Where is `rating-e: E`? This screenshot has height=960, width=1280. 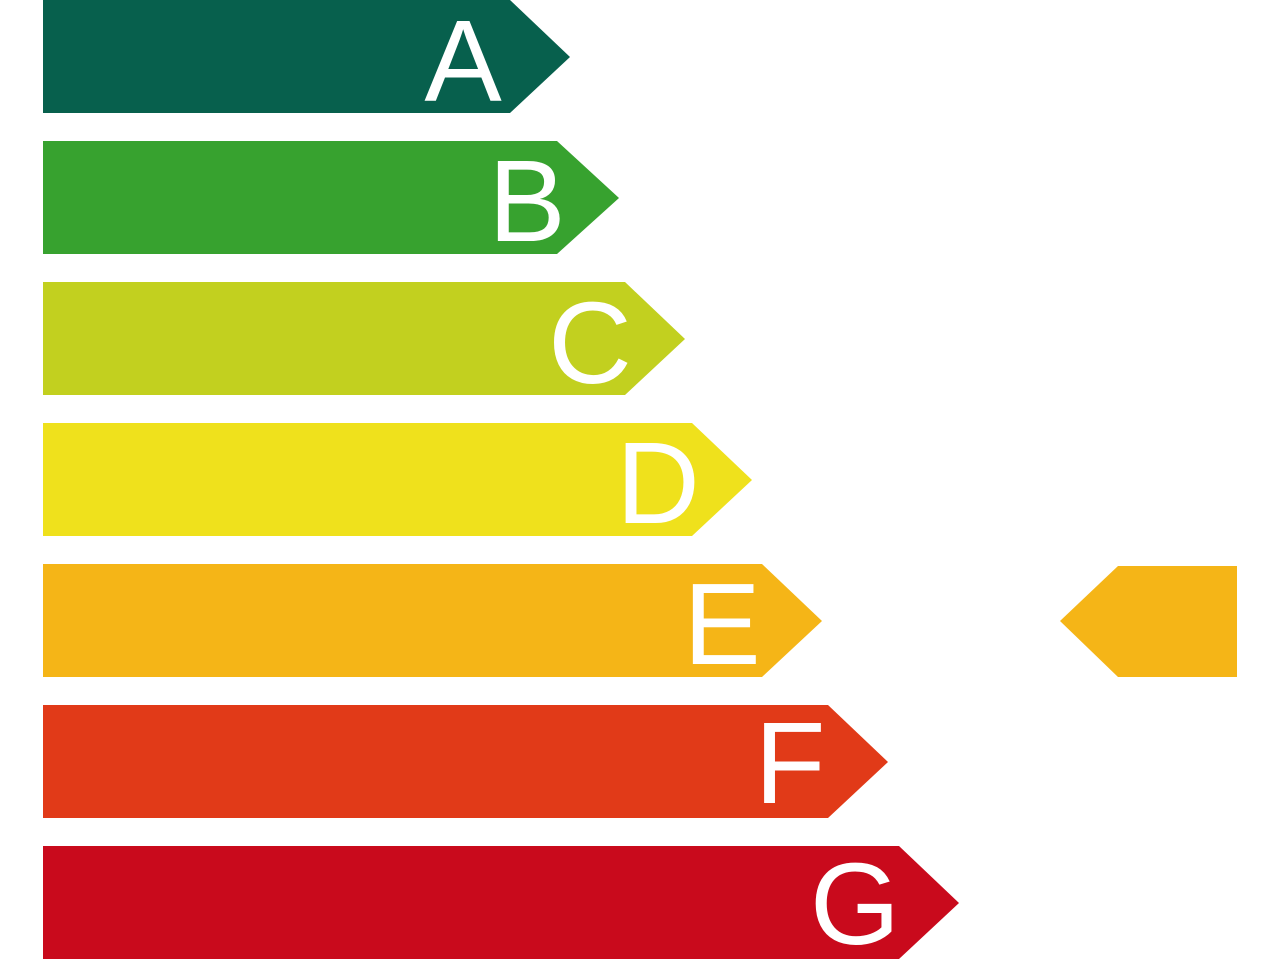
rating-e: E is located at coordinates (432, 624).